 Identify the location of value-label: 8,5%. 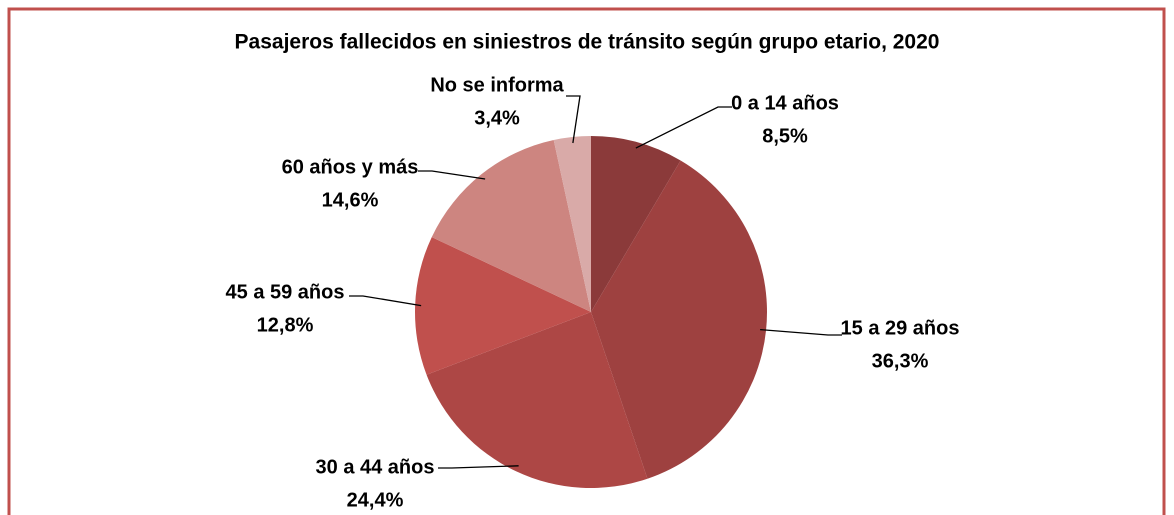
(785, 136).